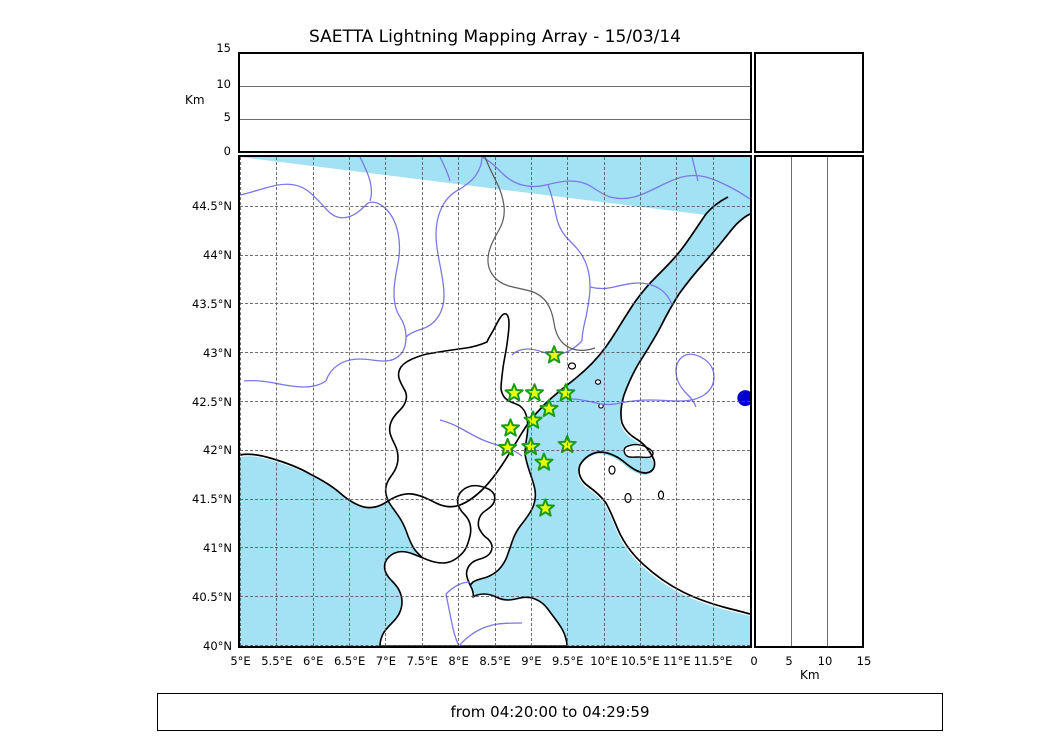 This screenshot has width=1050, height=750. I want to click on panel-corner, so click(809, 102).